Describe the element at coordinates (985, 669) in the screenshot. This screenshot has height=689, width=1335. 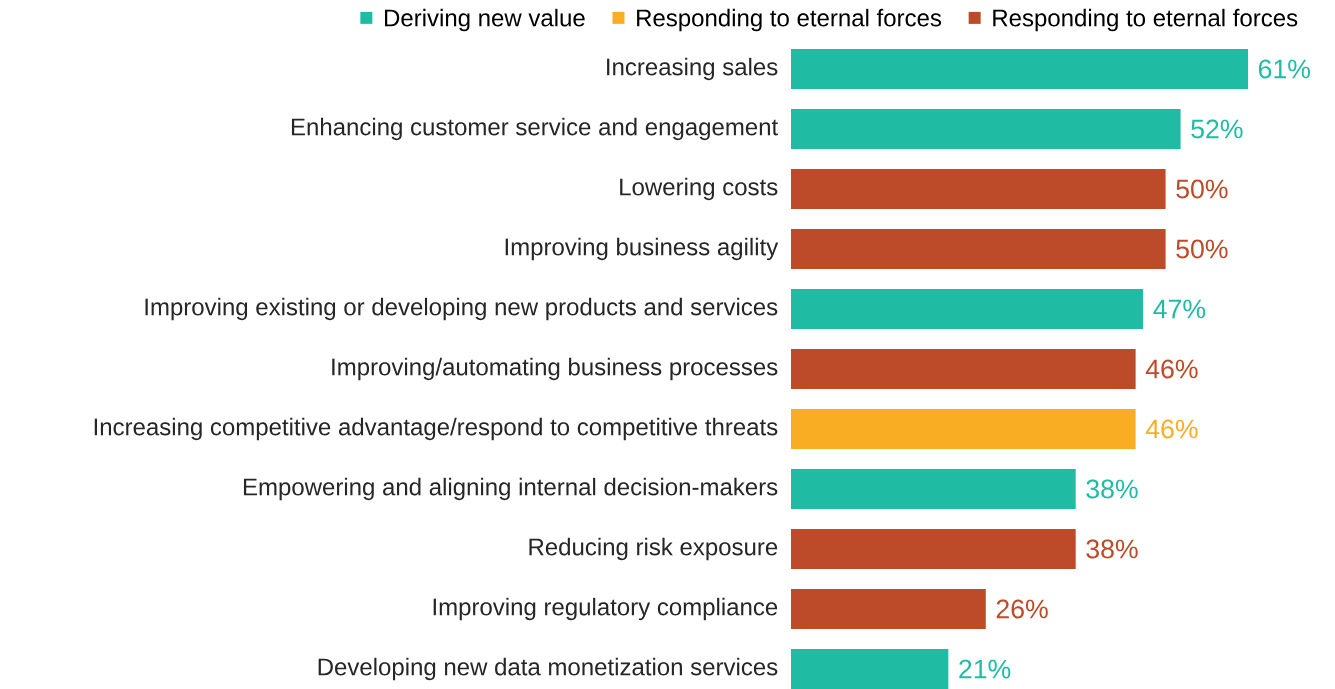
I see `data-label: 21%` at that location.